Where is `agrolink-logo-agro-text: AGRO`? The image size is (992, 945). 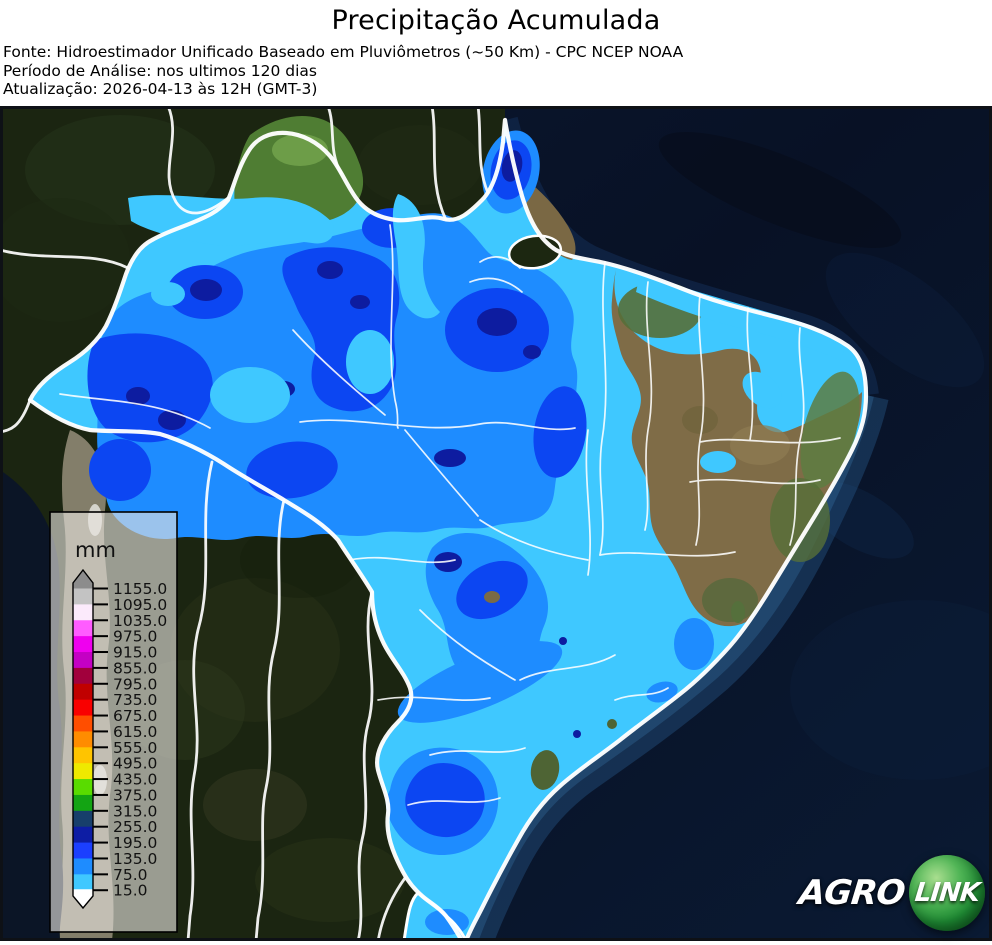 agrolink-logo-agro-text: AGRO is located at coordinates (851, 893).